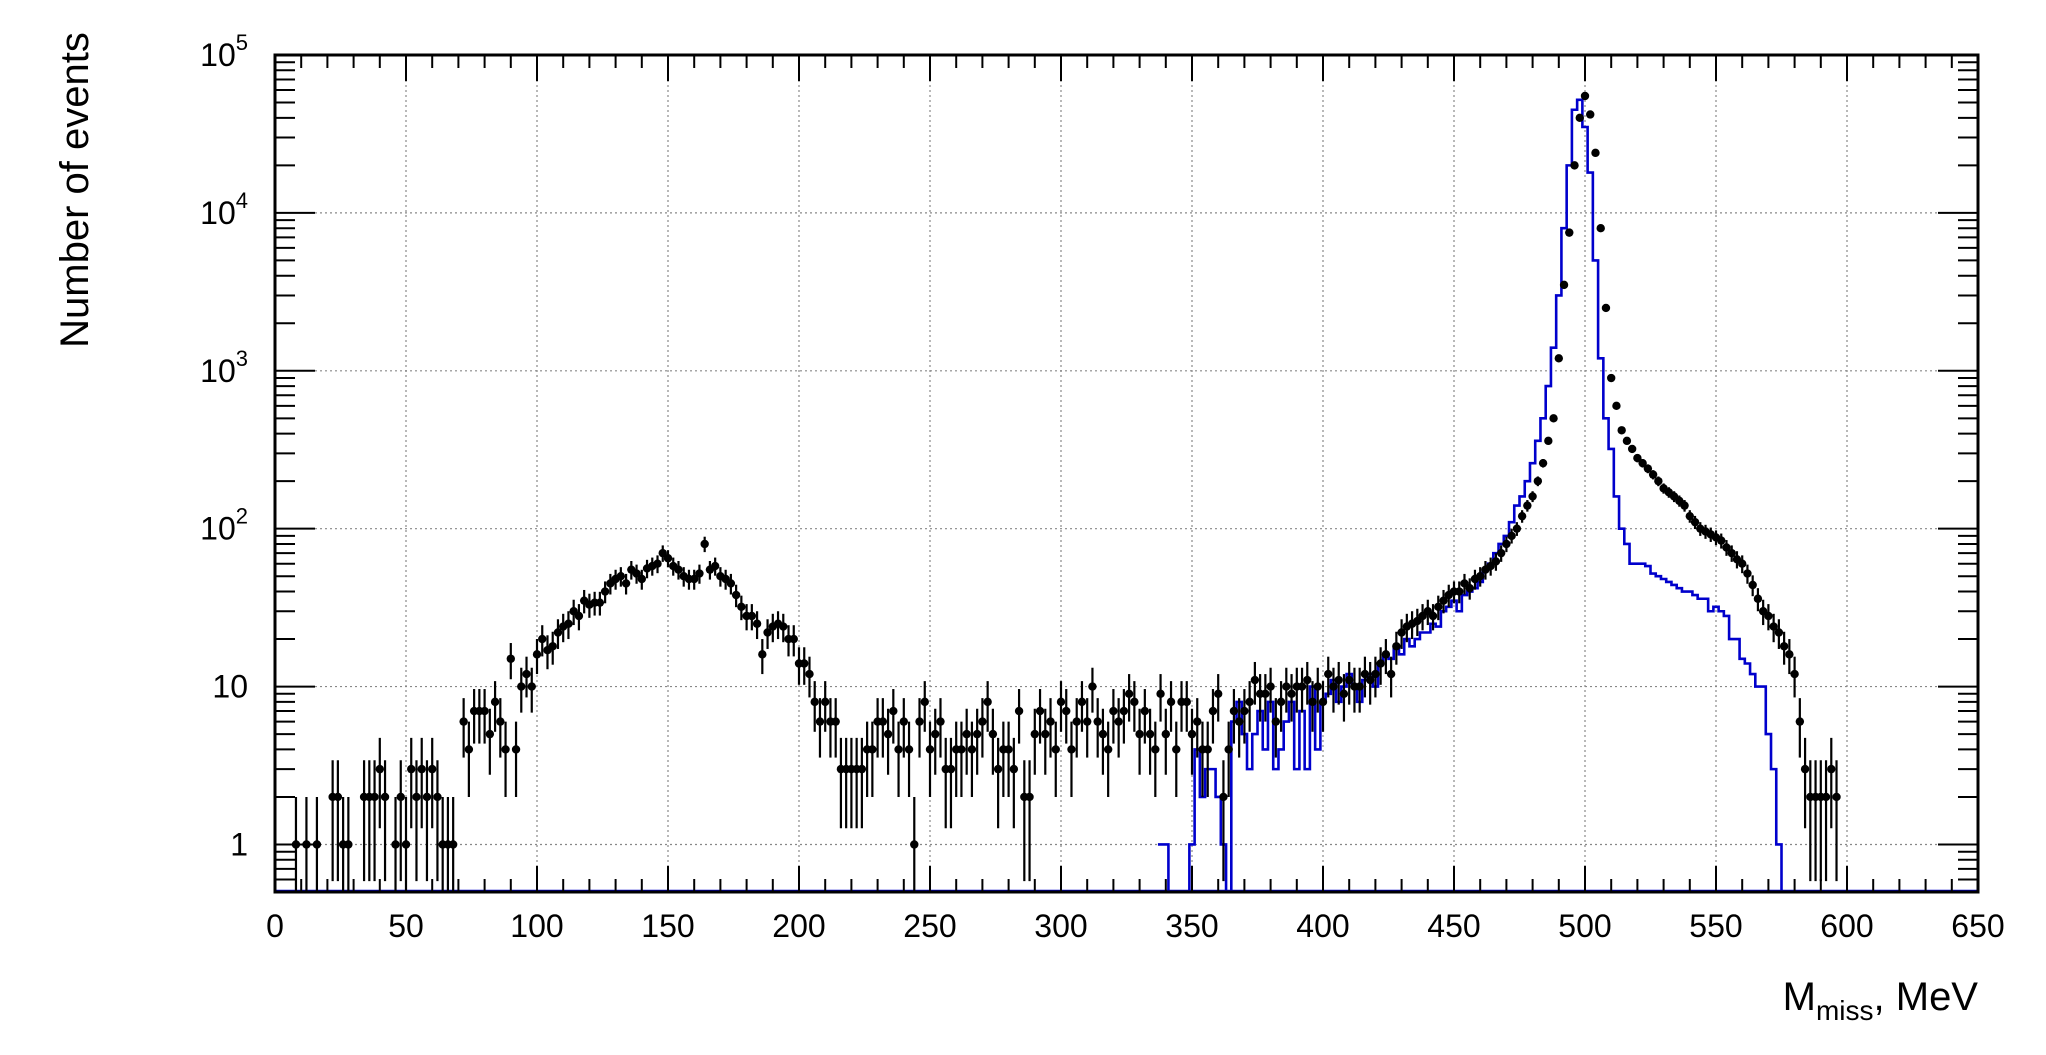  I want to click on y-tick-label-base: 1, so click(239, 844).